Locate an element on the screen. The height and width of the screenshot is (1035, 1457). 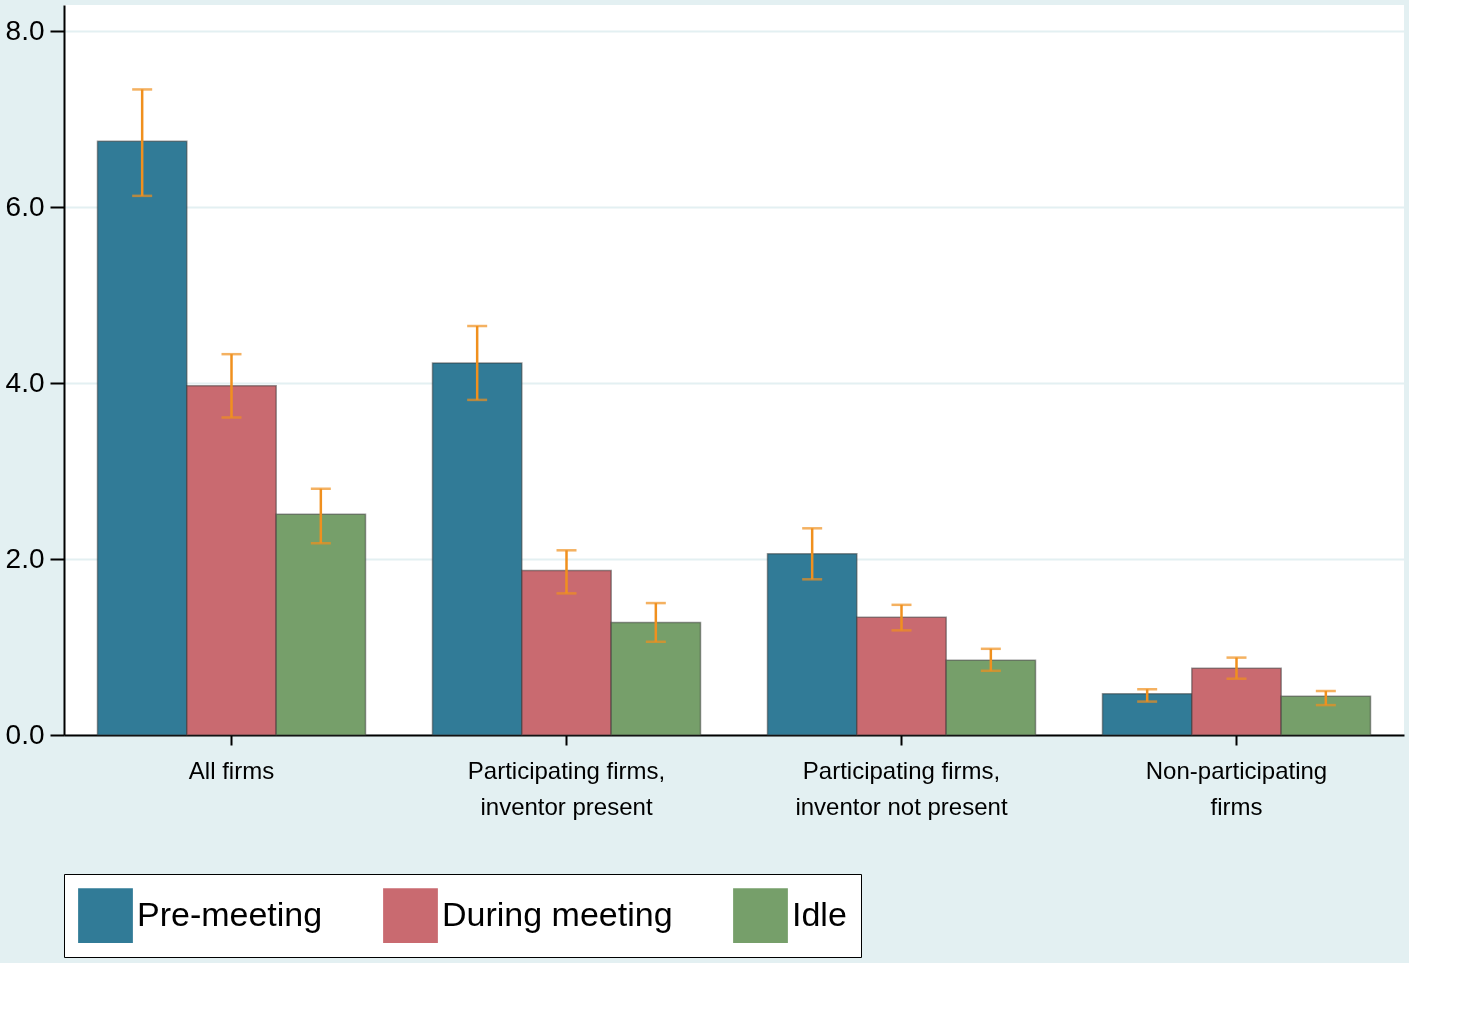
y-tick-label: 8.0 is located at coordinates (25, 30).